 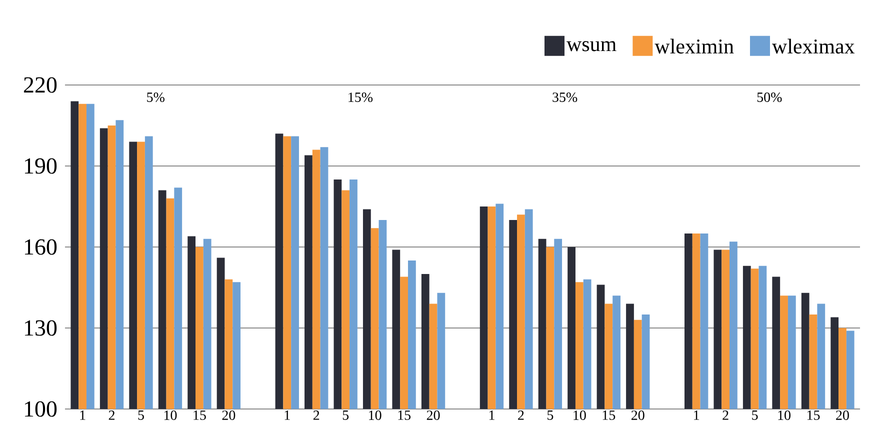 I want to click on y-tick-label: 130, so click(x=40, y=328).